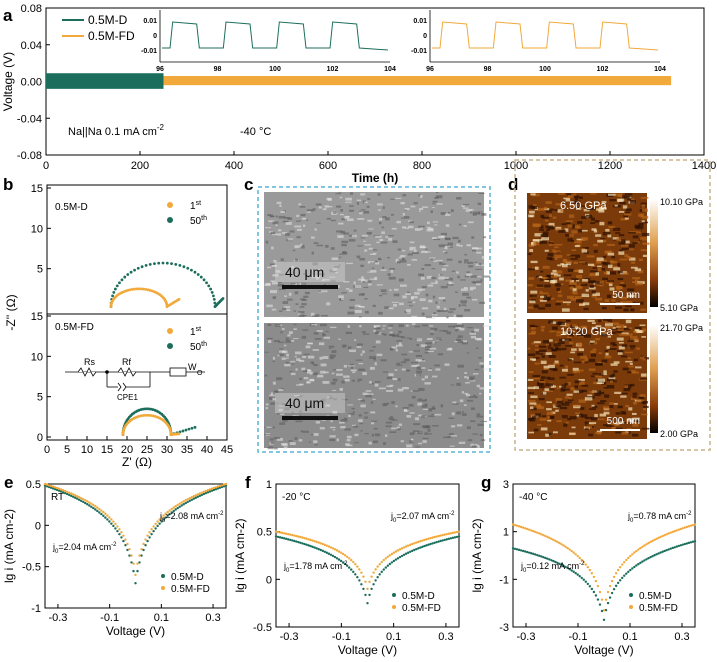 This screenshot has height=662, width=717. Describe the element at coordinates (288, 571) in the screenshot. I see `j0-sub: 0` at that location.